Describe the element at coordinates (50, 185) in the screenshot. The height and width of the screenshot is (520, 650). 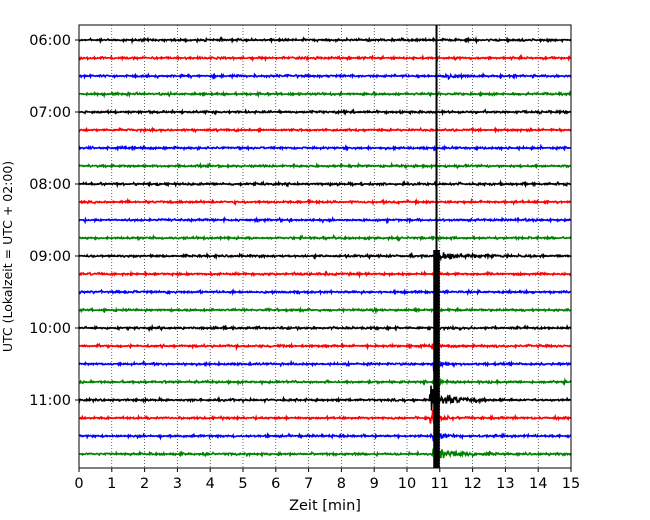
I see `y-tick-label: 08:00` at that location.